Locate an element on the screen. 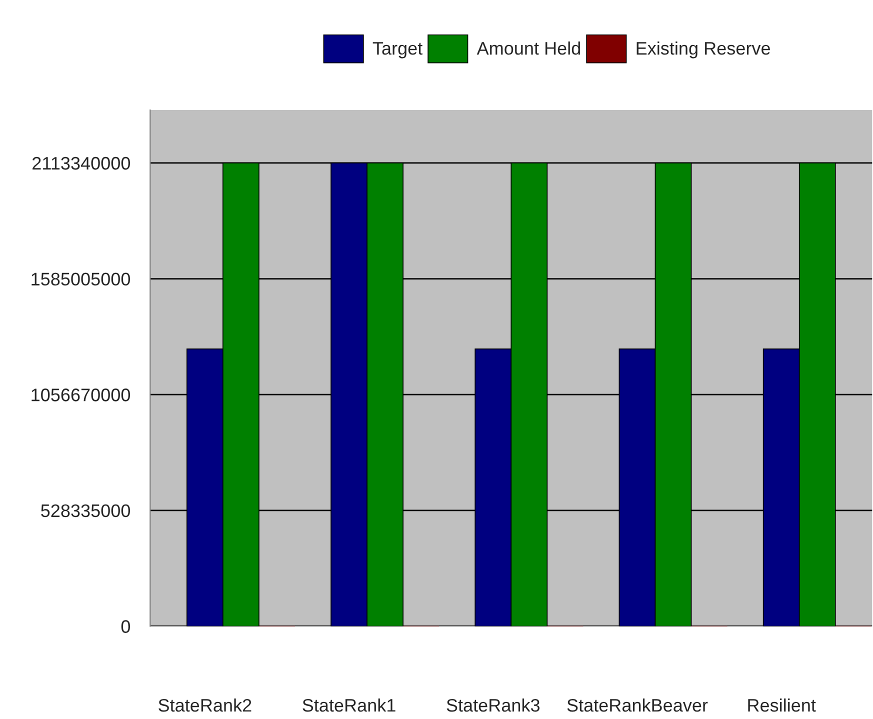  y-tick-label: 0 is located at coordinates (125, 626).